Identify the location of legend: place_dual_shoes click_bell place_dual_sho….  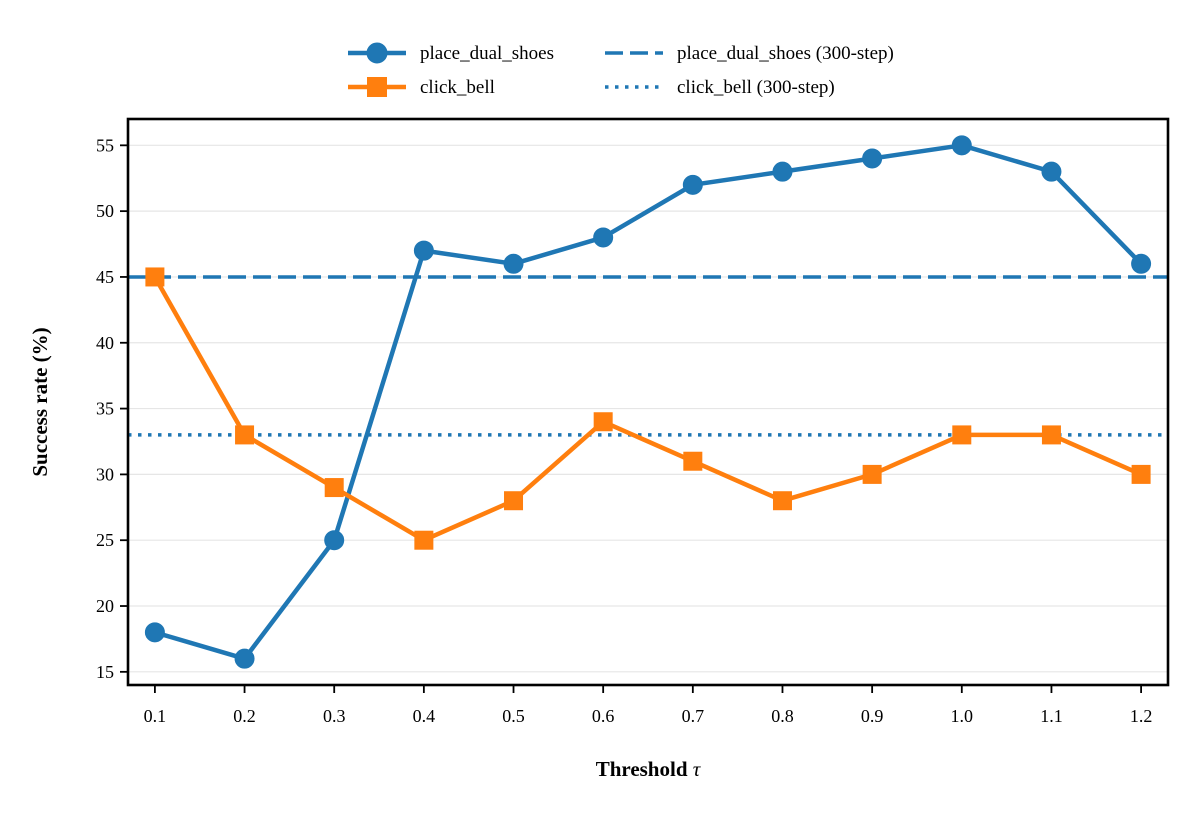
(621, 70).